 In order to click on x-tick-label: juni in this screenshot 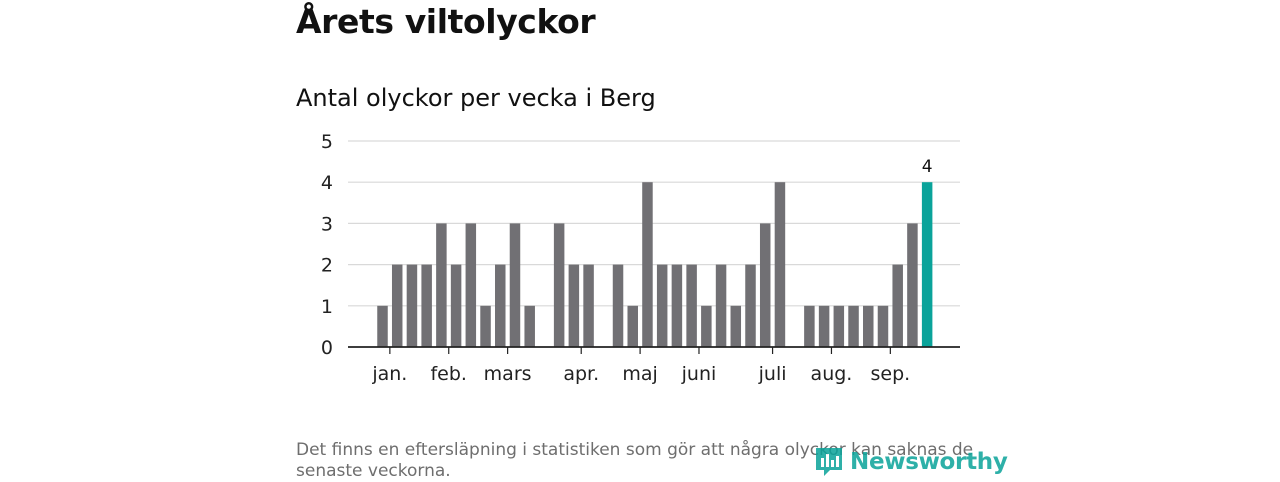, I will do `click(699, 374)`.